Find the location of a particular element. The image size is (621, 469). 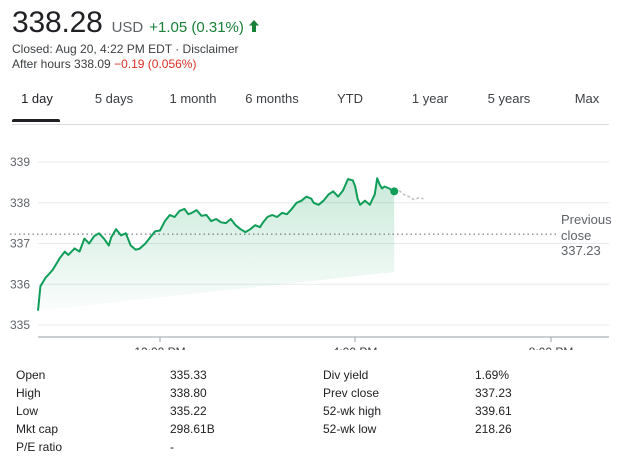

y-tick-label: 339 is located at coordinates (20, 162).